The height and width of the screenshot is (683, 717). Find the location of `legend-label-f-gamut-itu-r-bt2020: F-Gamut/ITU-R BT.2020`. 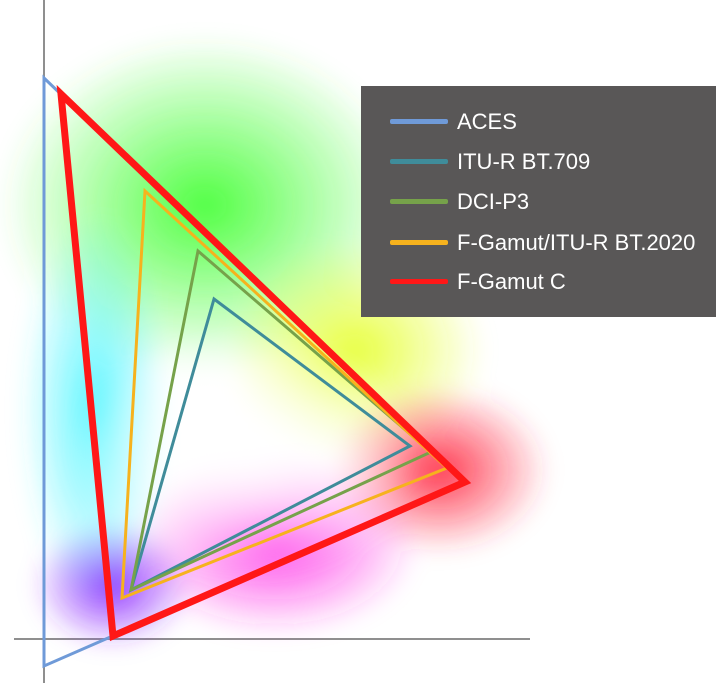

legend-label-f-gamut-itu-r-bt2020: F-Gamut/ITU-R BT.2020 is located at coordinates (576, 242).